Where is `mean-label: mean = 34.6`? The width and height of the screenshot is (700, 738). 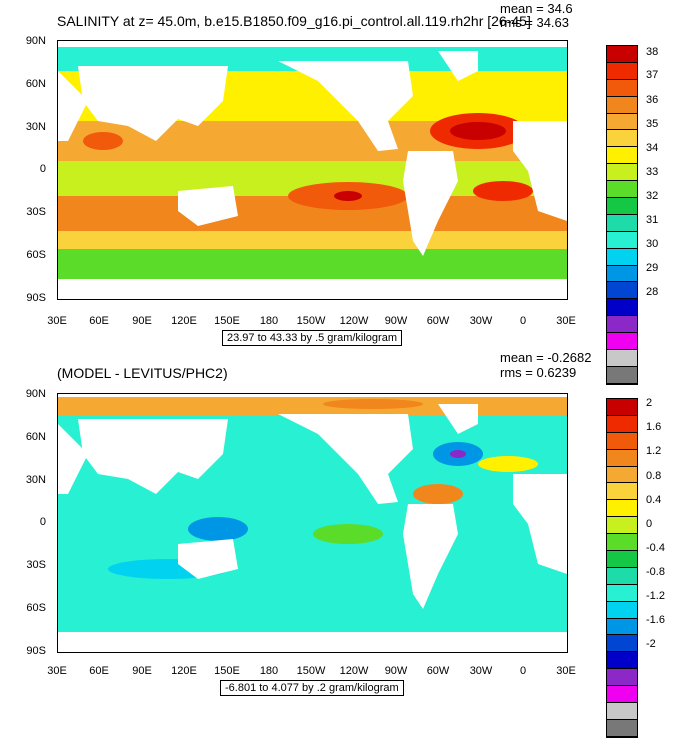 mean-label: mean = 34.6 is located at coordinates (536, 8).